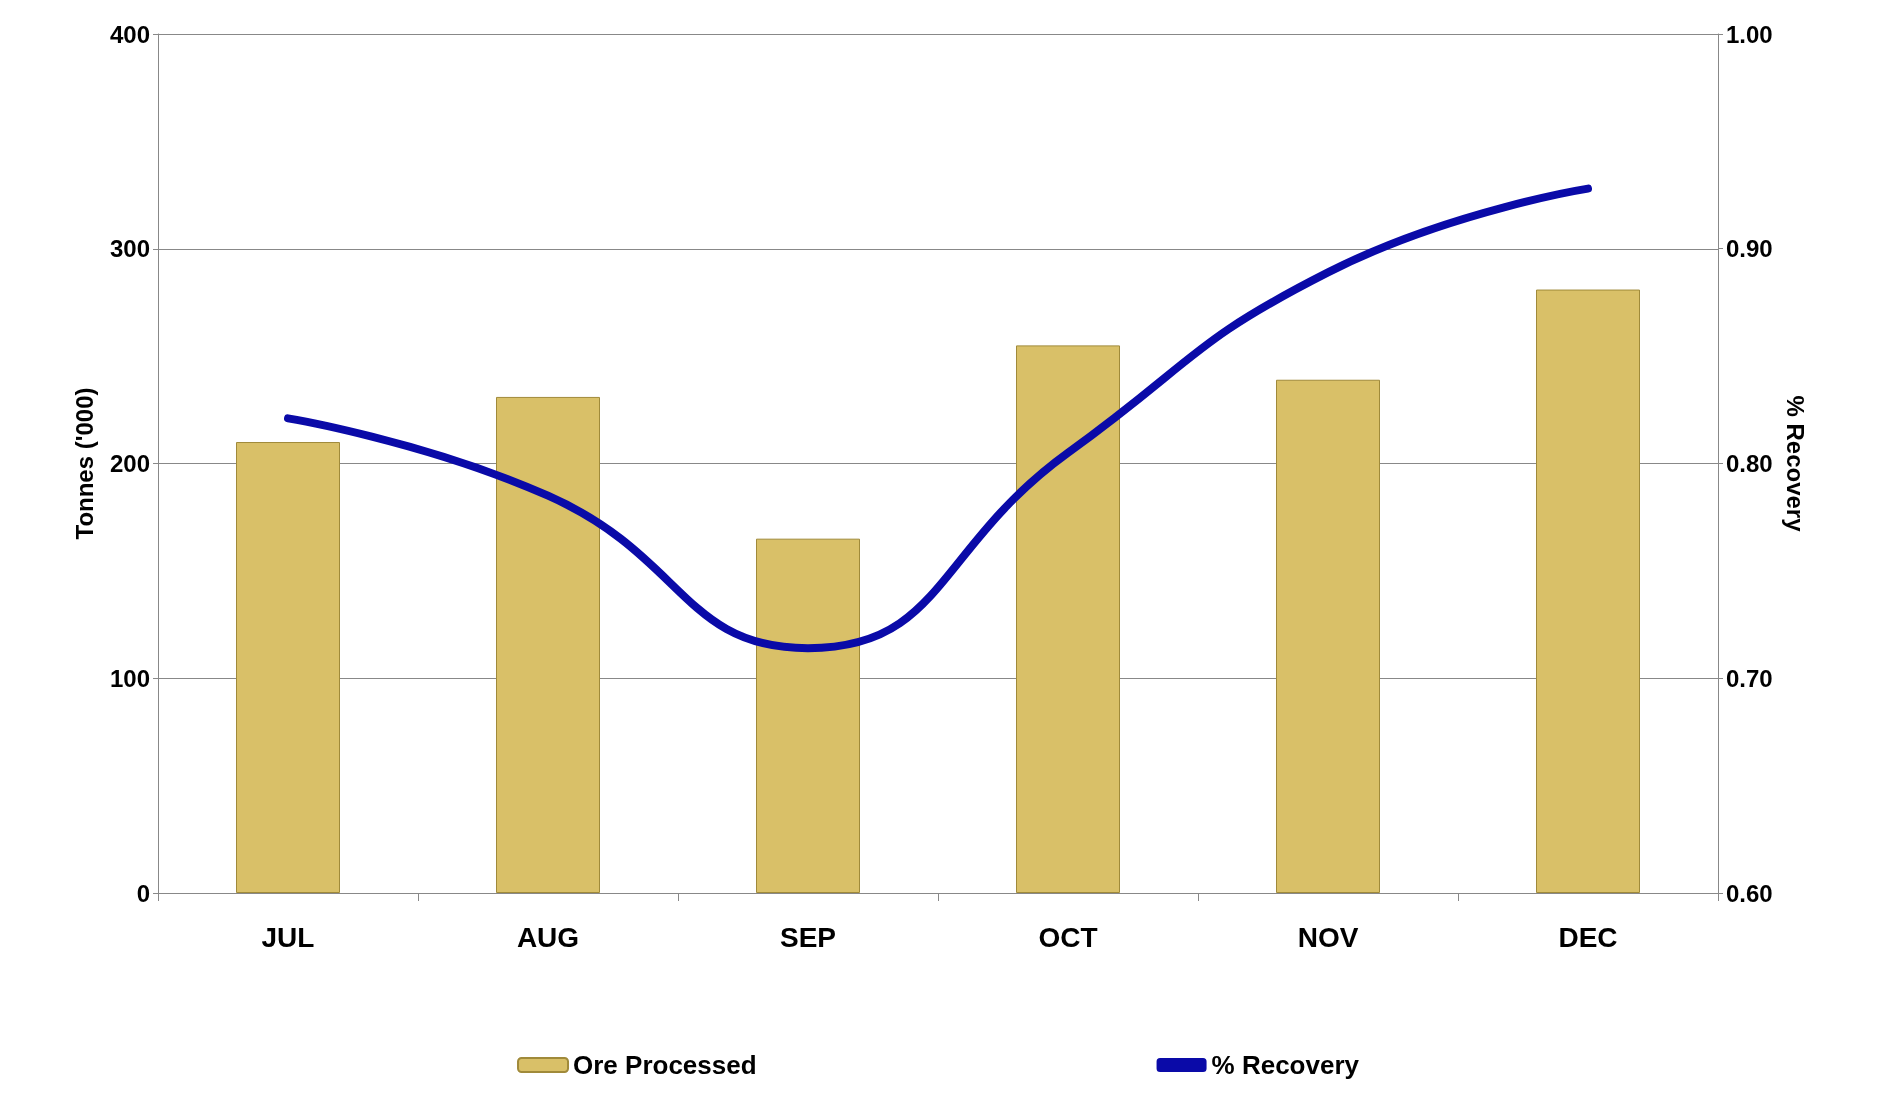  I want to click on x-tick-label: JUL, so click(288, 937).